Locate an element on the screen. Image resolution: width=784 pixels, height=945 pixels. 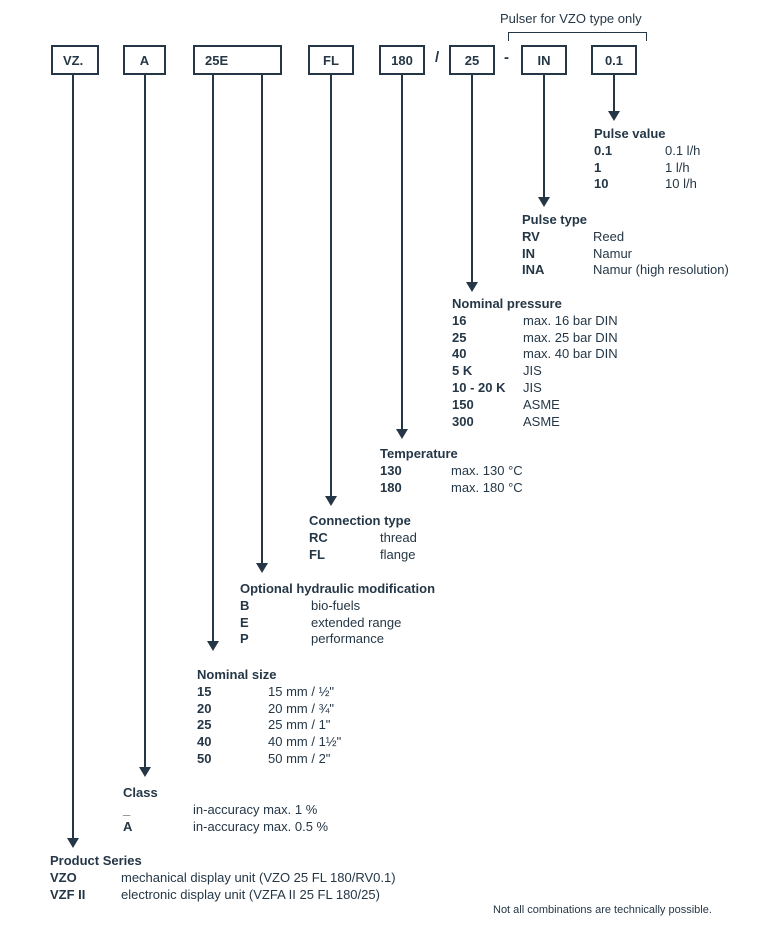
option-code: _ is located at coordinates (127, 809).